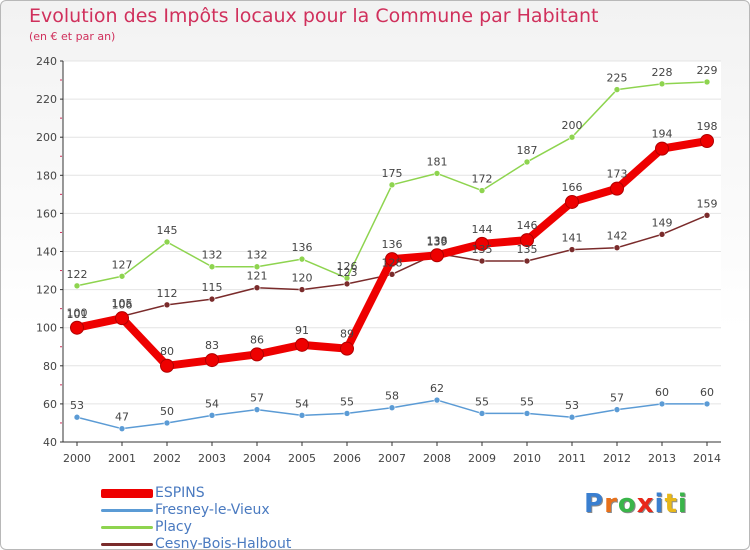 This screenshot has height=550, width=750. Describe the element at coordinates (46, 175) in the screenshot. I see `y-tick-label: 180` at that location.